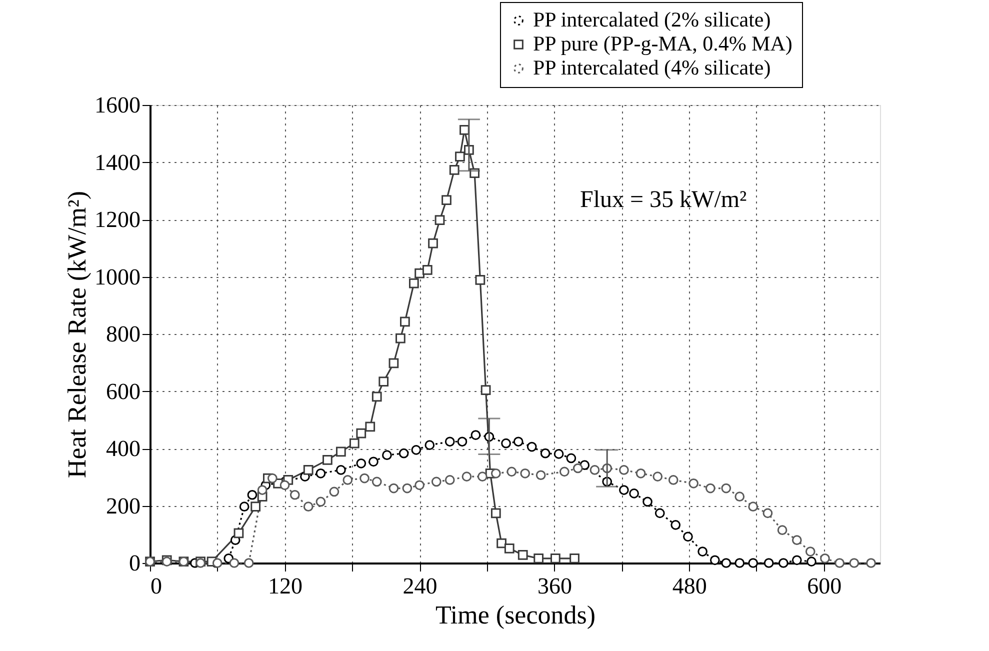  What do you see at coordinates (117, 162) in the screenshot?
I see `y-tick-label: 1400` at bounding box center [117, 162].